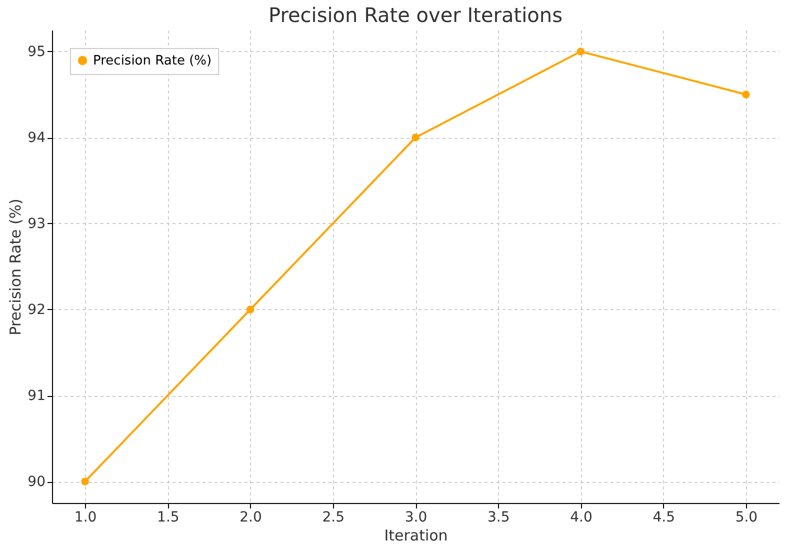 This screenshot has width=787, height=549. Describe the element at coordinates (37, 52) in the screenshot. I see `y-tick-label: 95` at that location.